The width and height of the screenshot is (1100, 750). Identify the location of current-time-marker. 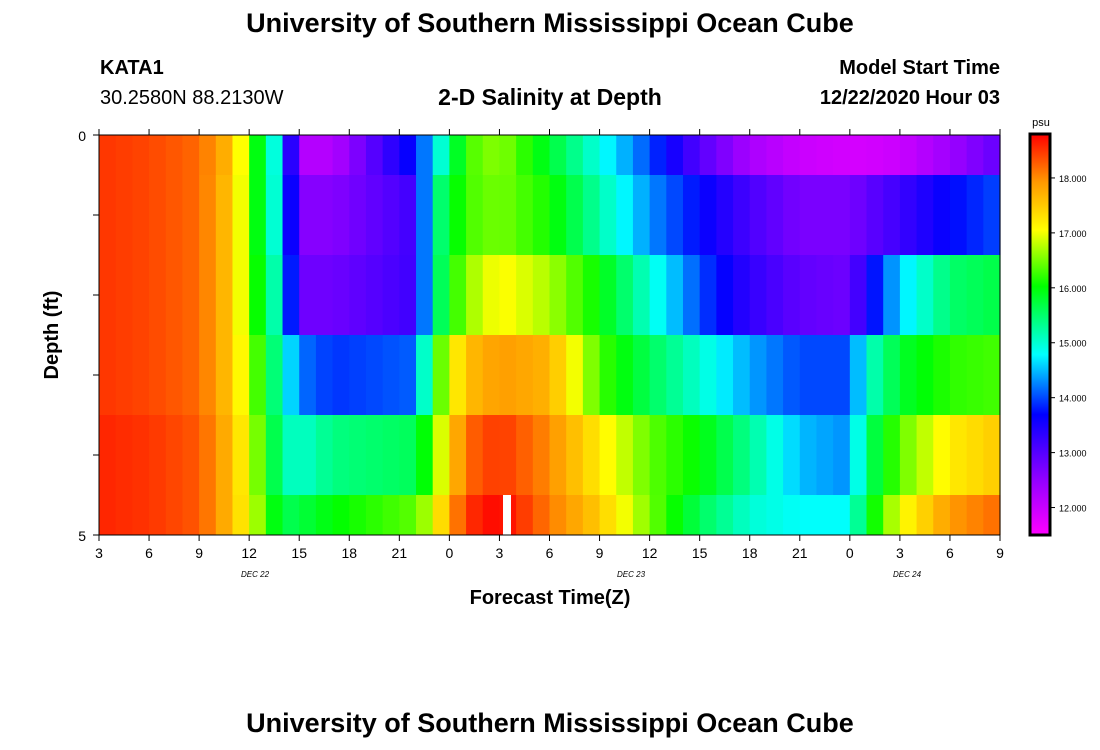
(507, 515).